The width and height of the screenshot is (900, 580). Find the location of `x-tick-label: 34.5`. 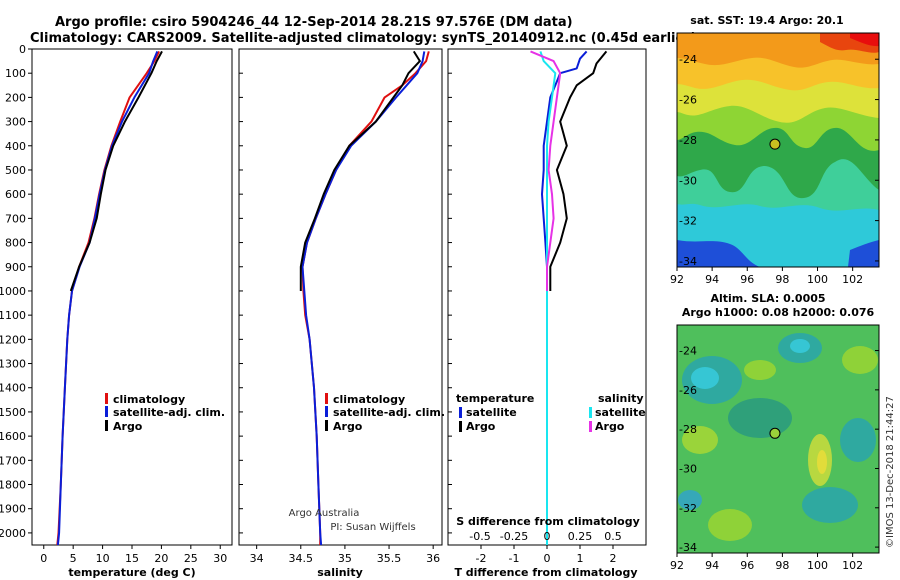

x-tick-label: 34.5 is located at coordinates (301, 558).